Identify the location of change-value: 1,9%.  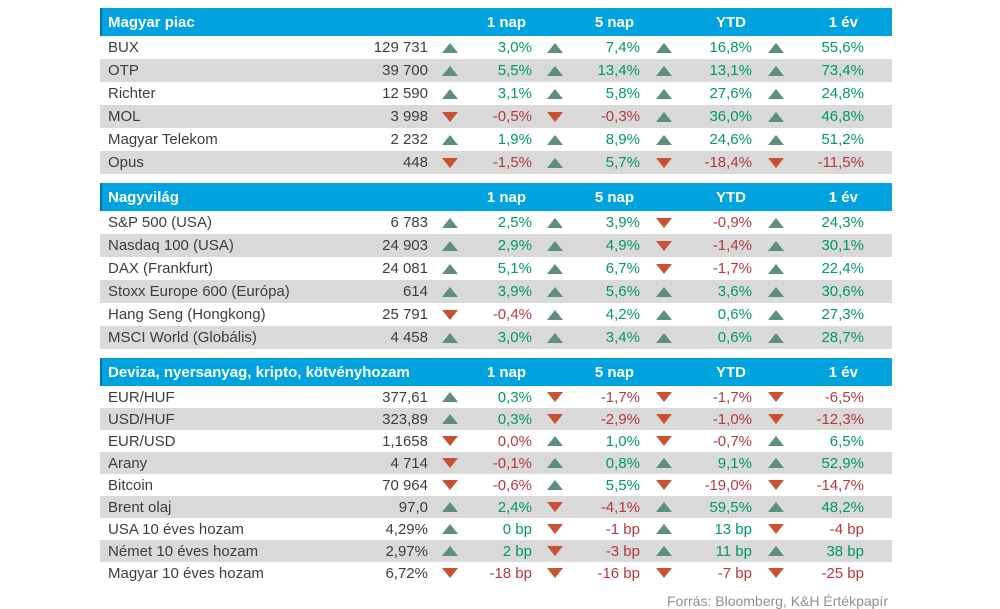
(514, 139).